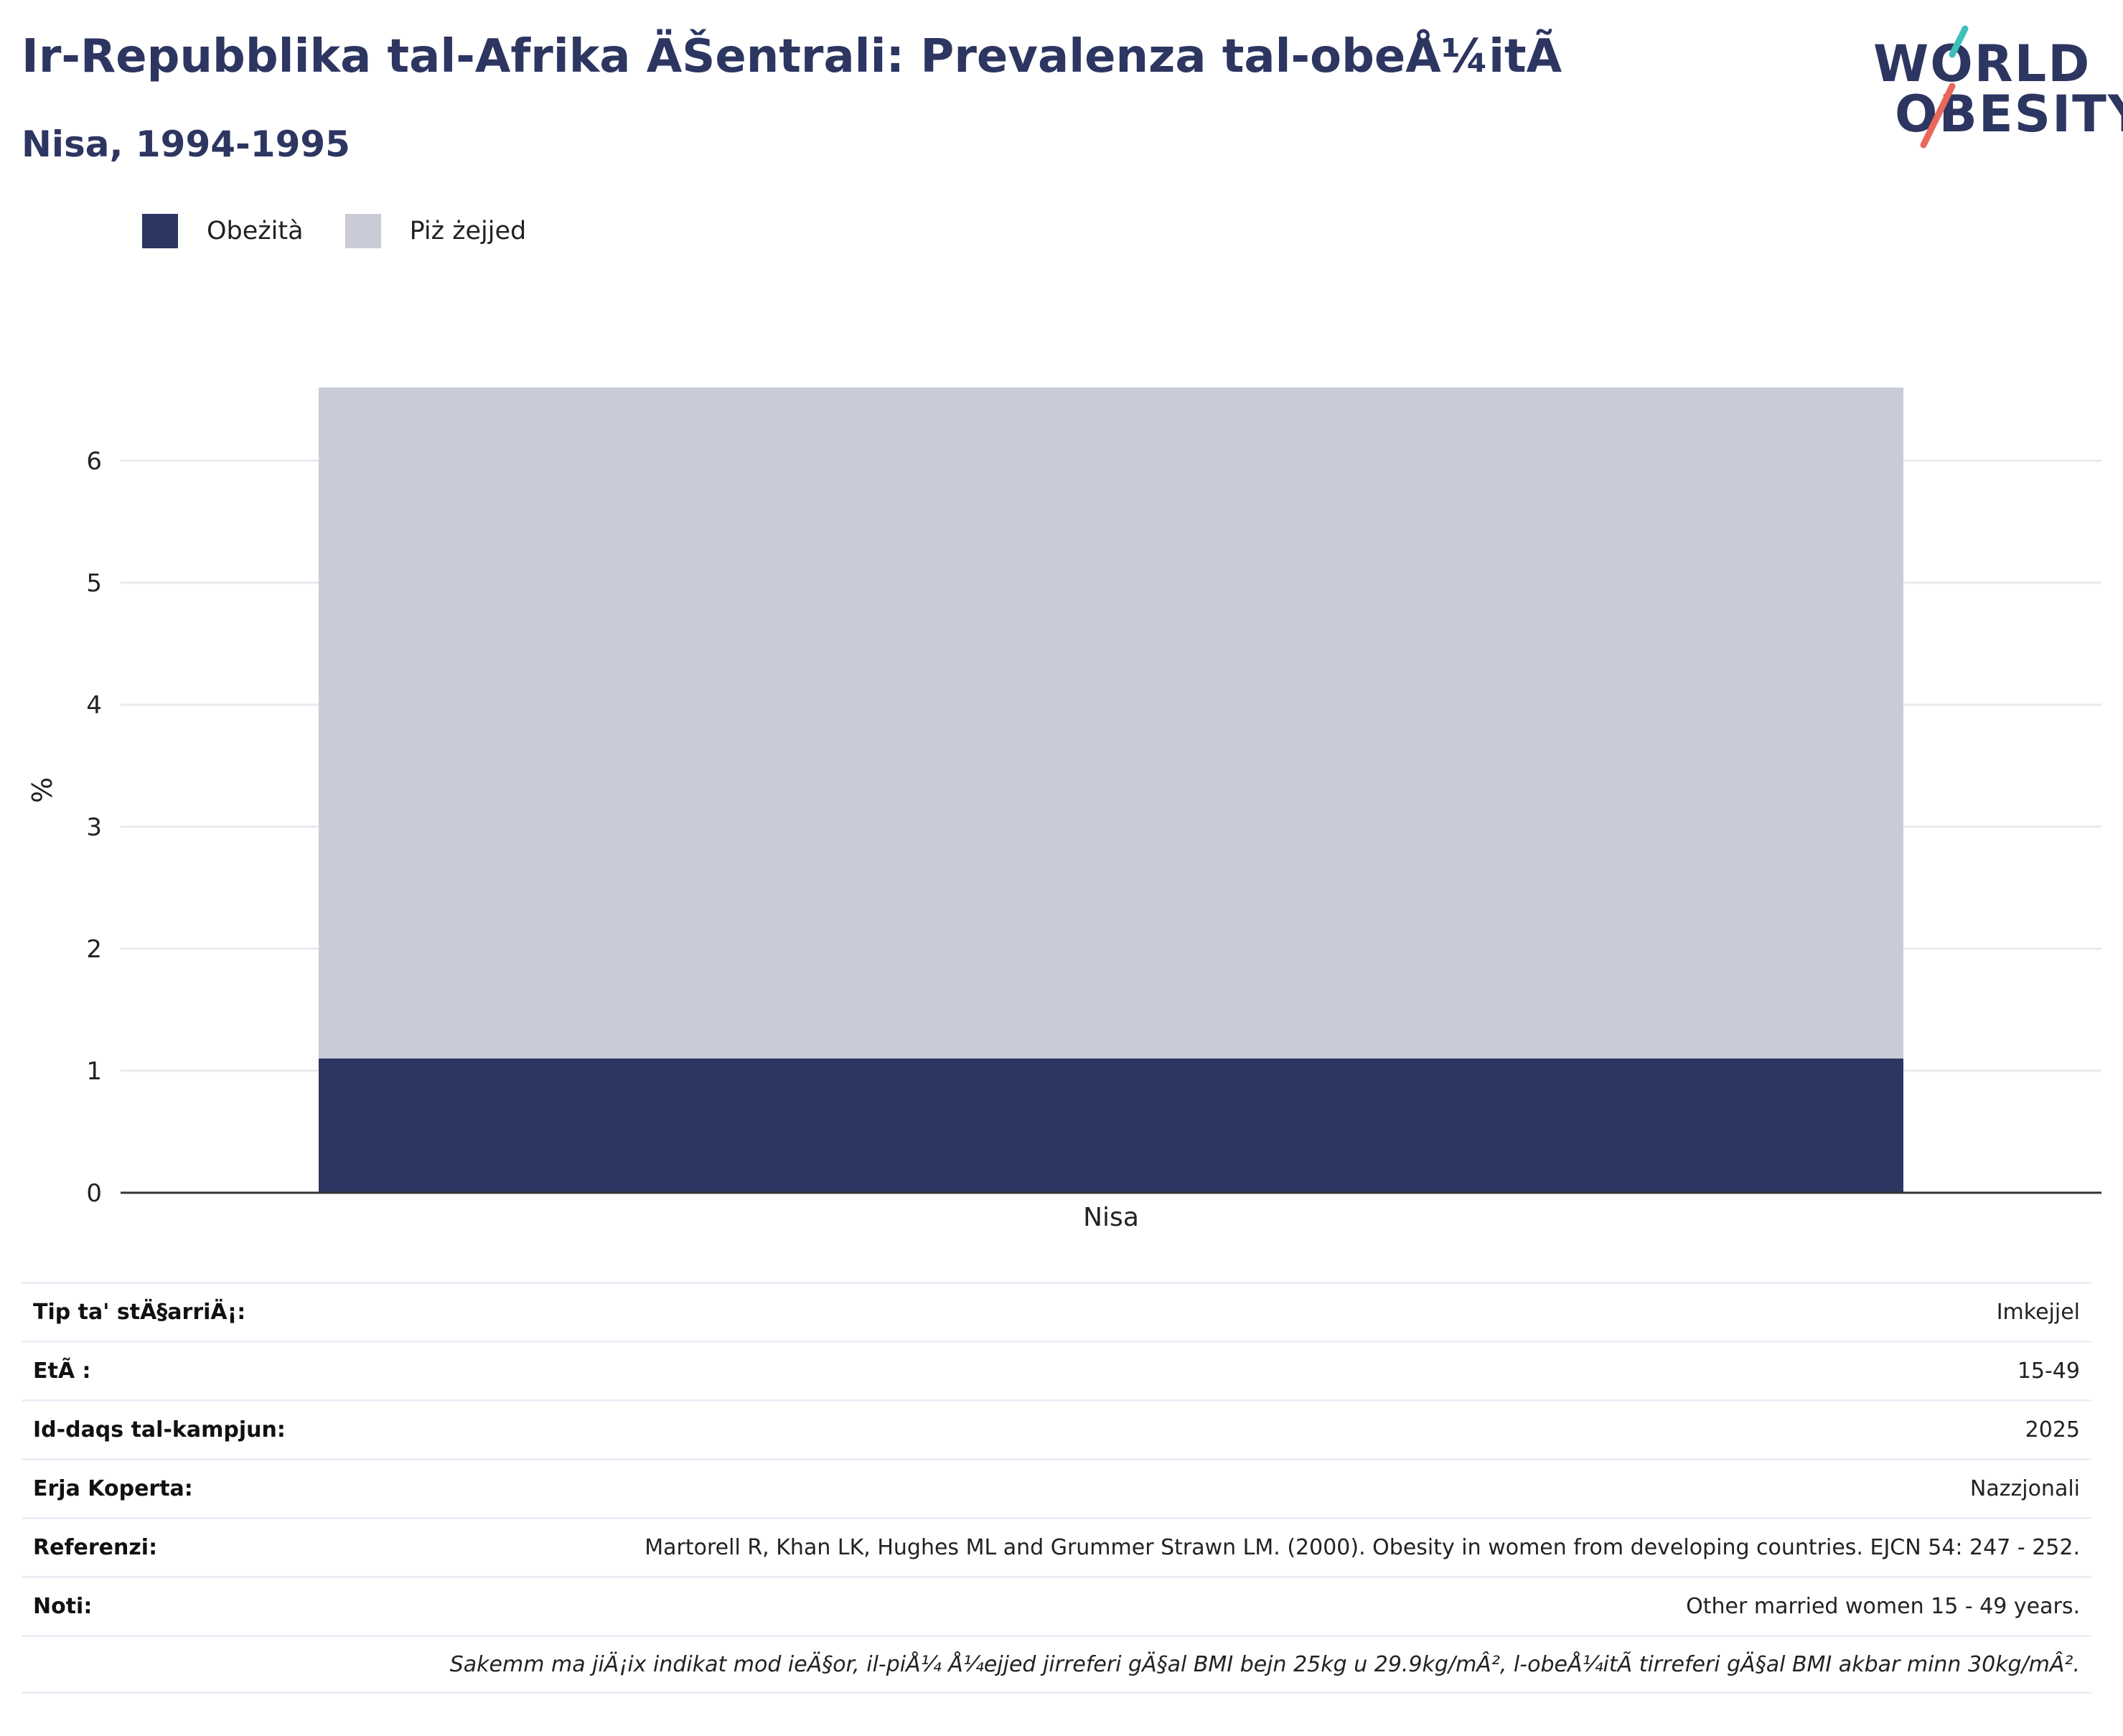 Image resolution: width=2123 pixels, height=1736 pixels. I want to click on info-value: 2025, so click(2052, 1429).